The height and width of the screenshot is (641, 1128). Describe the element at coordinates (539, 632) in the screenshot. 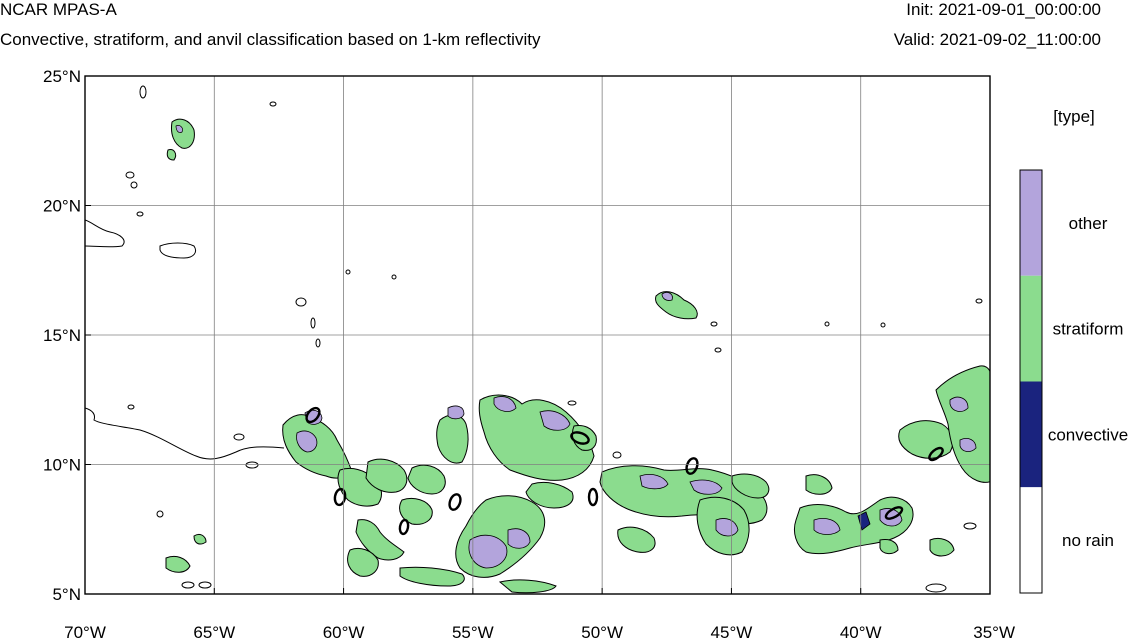

I see `longitude-labels: 70°W 65°W 60°W 55°W 50°W 45°W 40°W 35°W` at that location.